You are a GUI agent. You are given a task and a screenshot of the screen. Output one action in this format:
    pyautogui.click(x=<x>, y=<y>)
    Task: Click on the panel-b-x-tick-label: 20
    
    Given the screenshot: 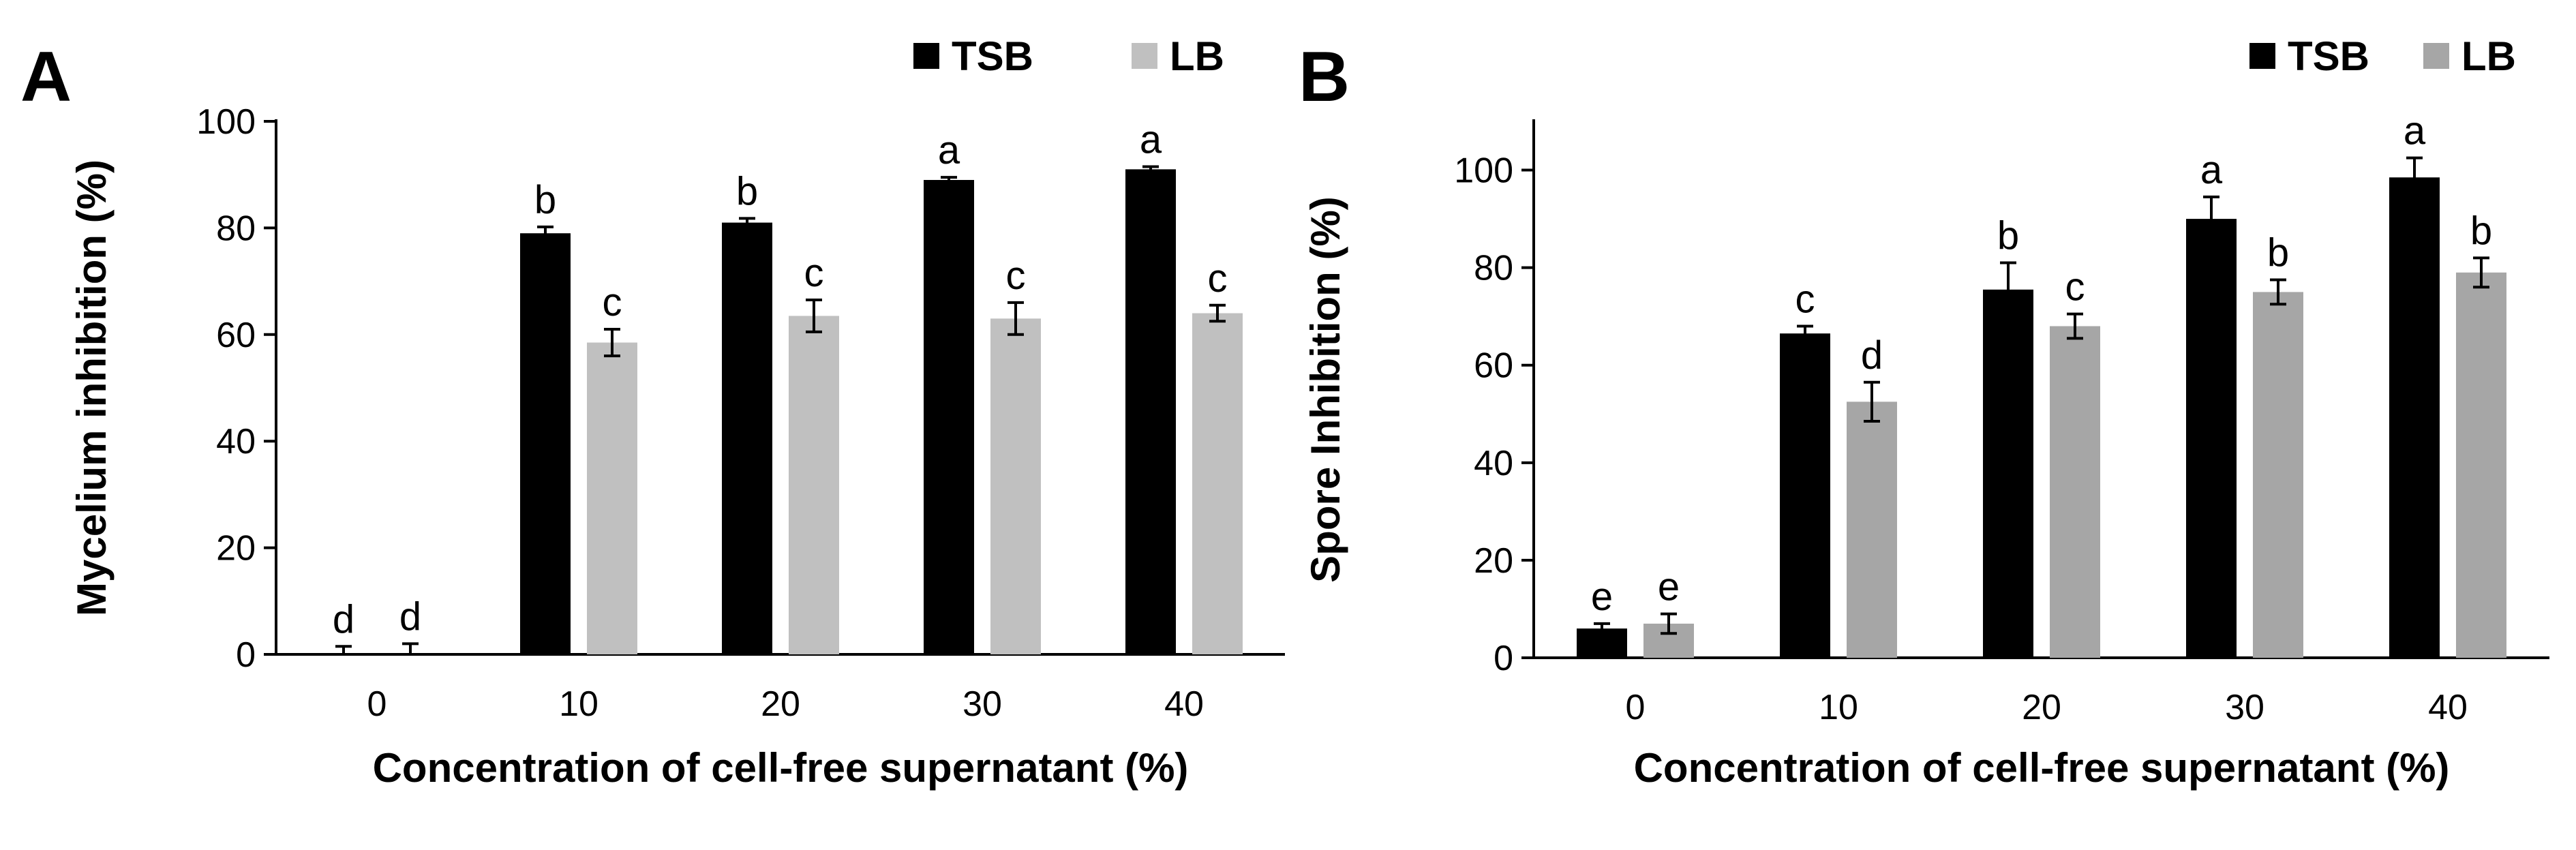 What is the action you would take?
    pyautogui.click(x=2042, y=707)
    